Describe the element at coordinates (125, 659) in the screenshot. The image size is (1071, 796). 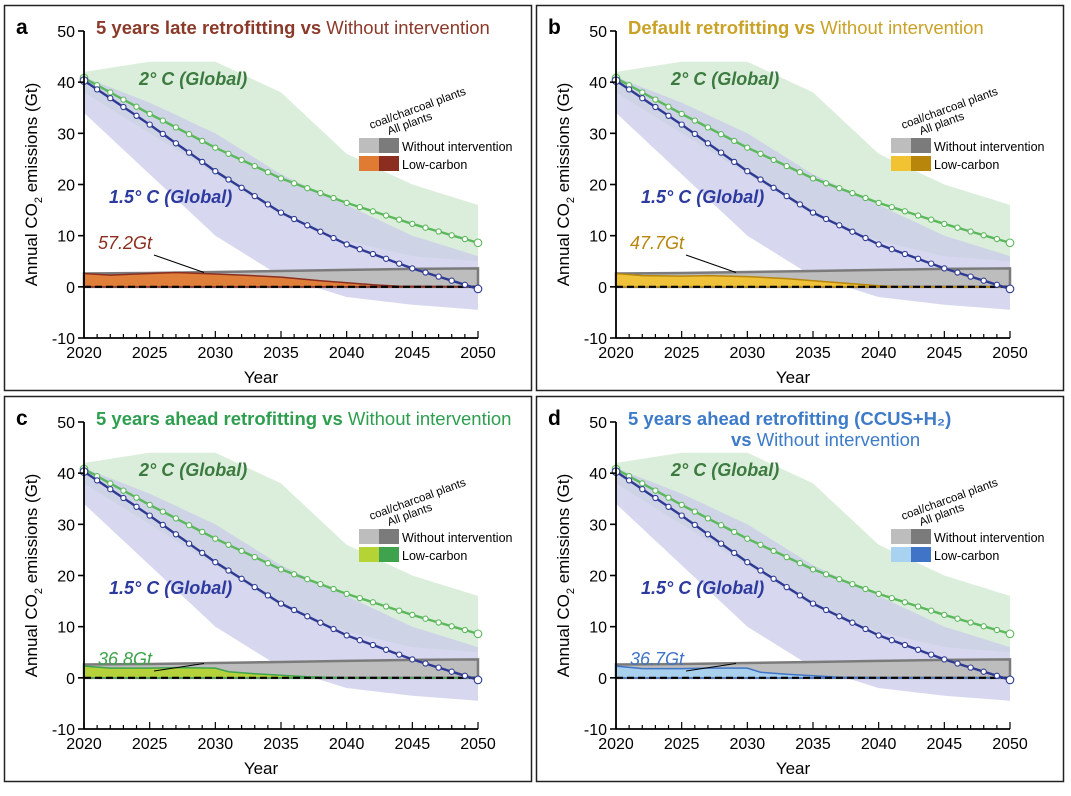
I see `cumulative-annotation: 36.8Gt` at that location.